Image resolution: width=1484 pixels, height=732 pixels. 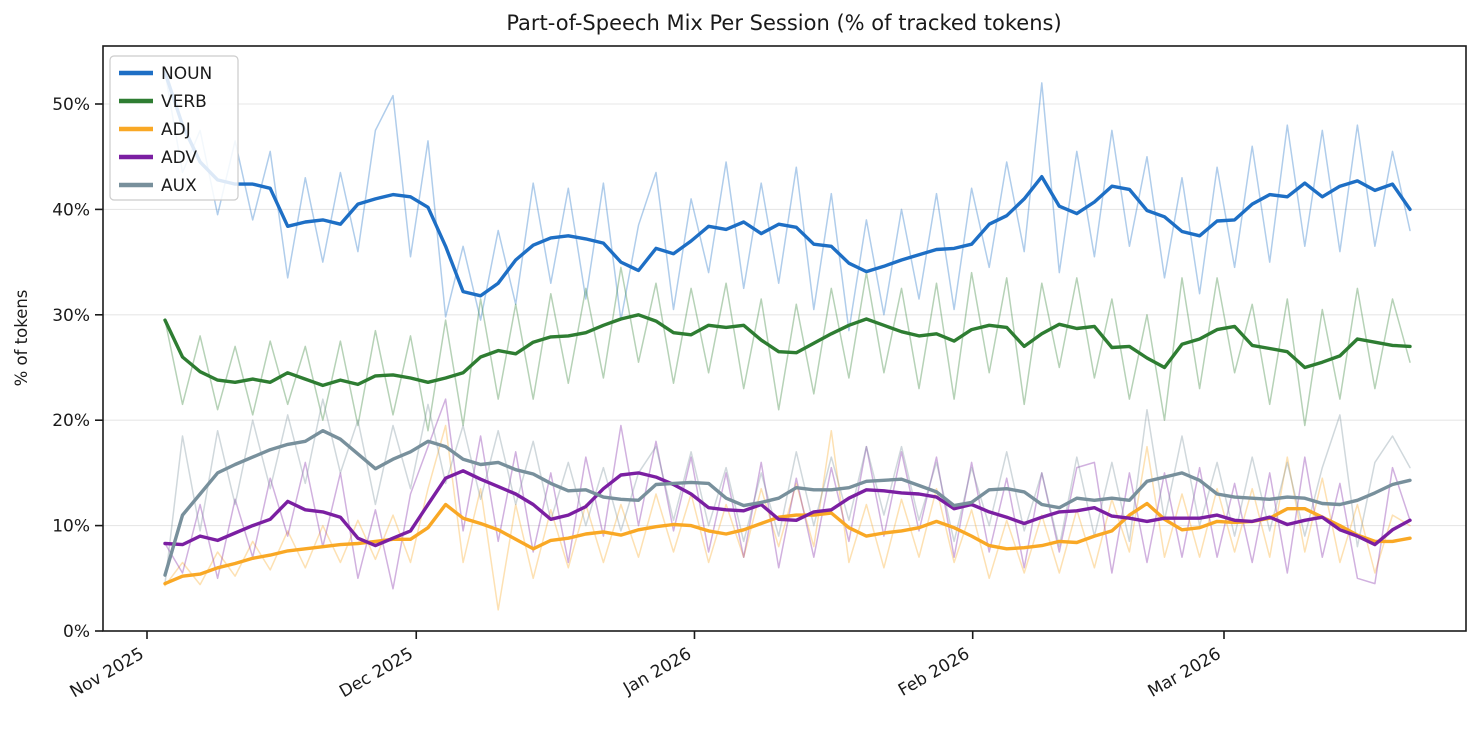 I want to click on y-tick-label: 40%, so click(x=71, y=210).